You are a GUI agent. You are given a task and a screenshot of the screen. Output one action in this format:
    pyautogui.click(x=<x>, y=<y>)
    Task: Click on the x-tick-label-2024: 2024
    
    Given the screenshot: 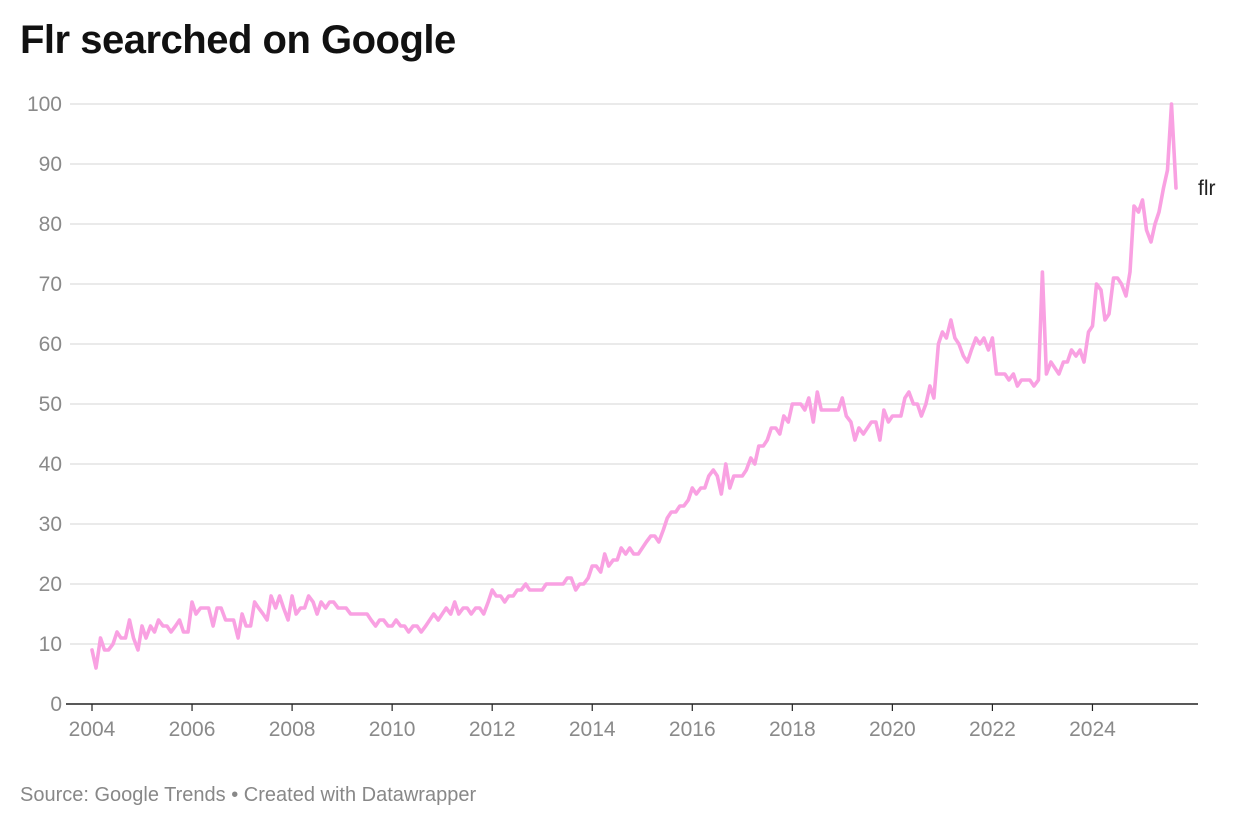 What is the action you would take?
    pyautogui.click(x=1092, y=729)
    